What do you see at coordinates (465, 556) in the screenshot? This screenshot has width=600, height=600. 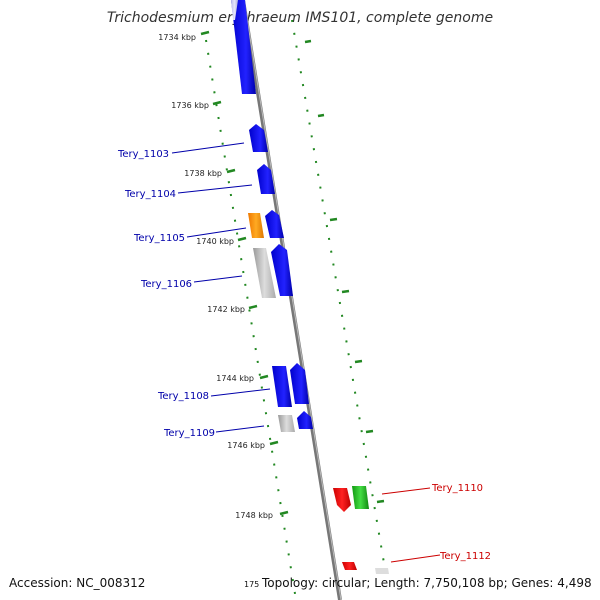 I see `gene-label-tery-1112: Tery_1112` at bounding box center [465, 556].